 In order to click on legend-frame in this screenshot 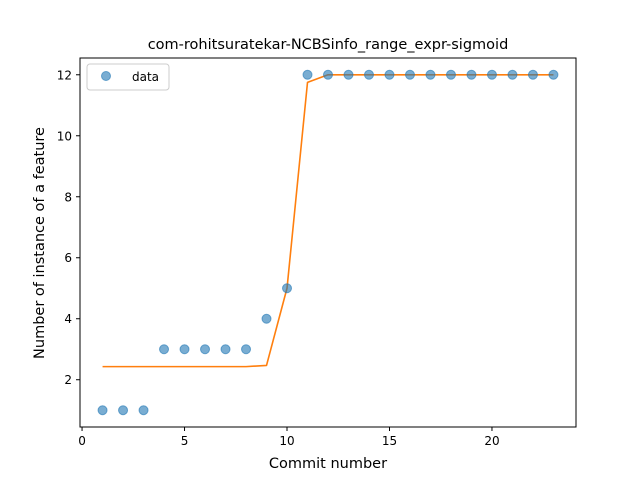, I will do `click(128, 77)`.